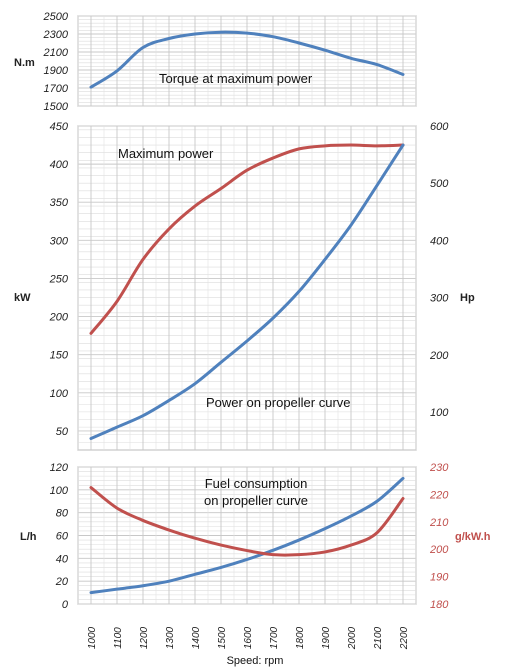 This screenshot has width=511, height=670. Describe the element at coordinates (56, 71) in the screenshot. I see `y-tick-label: 1900` at that location.